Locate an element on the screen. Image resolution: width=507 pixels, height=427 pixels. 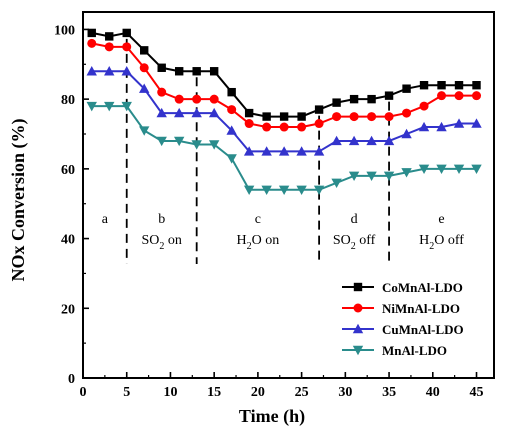
x-tick-label: 30 is located at coordinates (345, 392).